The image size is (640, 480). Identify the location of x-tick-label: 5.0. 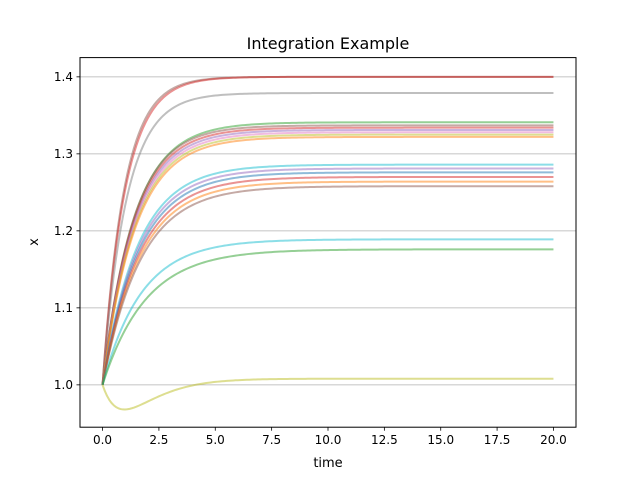
(215, 440).